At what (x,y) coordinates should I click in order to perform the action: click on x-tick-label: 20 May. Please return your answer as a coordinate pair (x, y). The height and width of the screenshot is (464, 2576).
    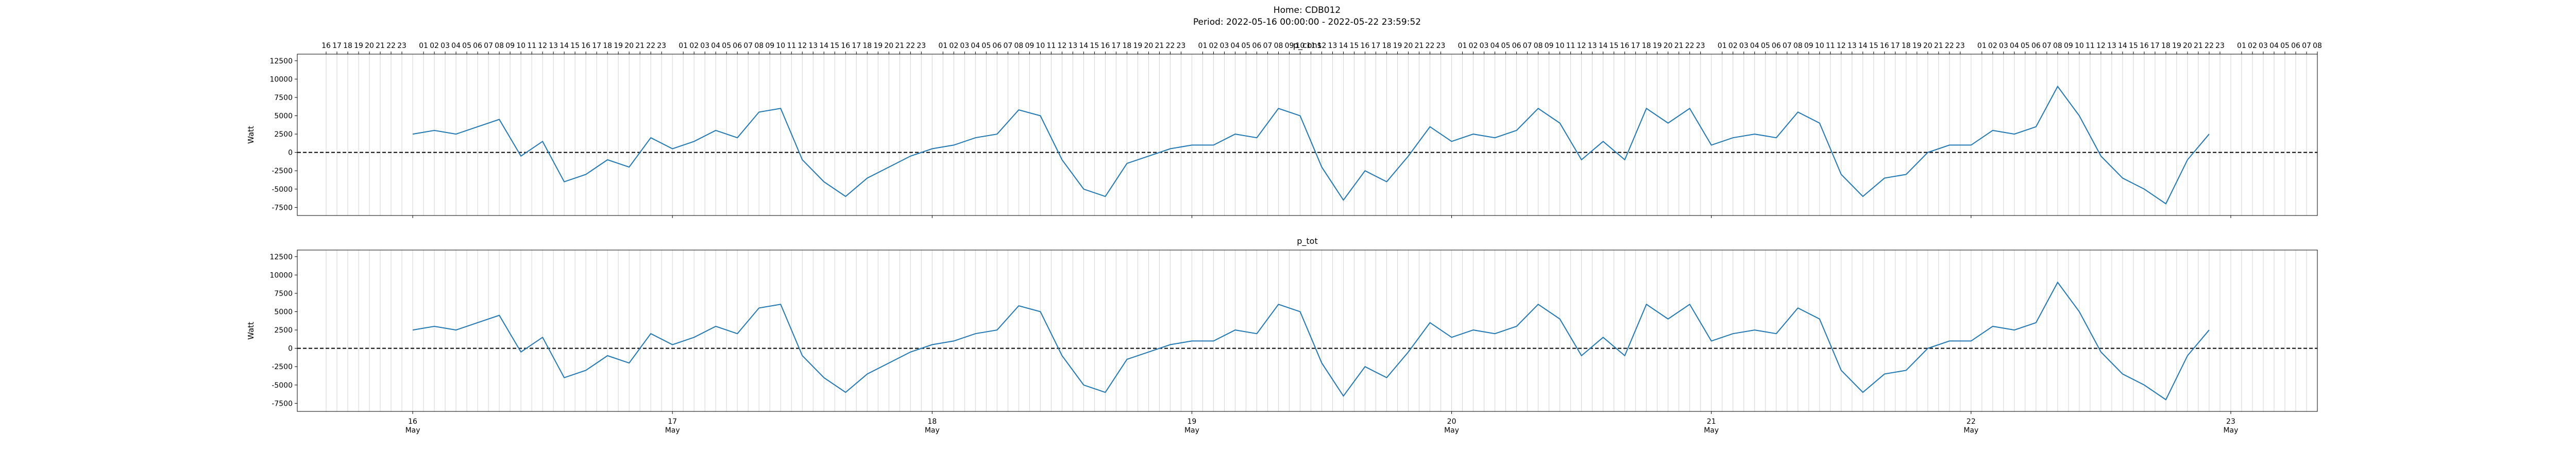
    Looking at the image, I should click on (1451, 426).